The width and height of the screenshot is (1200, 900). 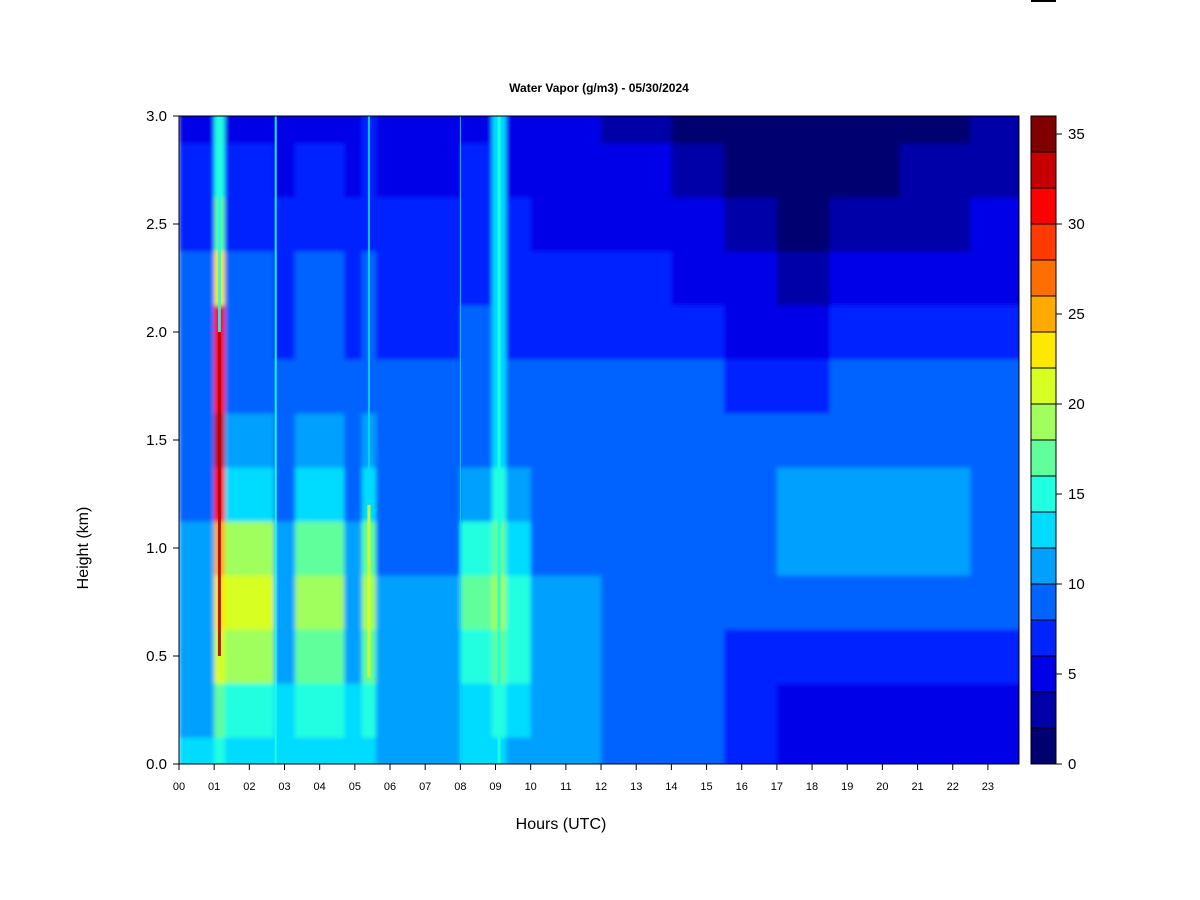 What do you see at coordinates (671, 787) in the screenshot?
I see `x-tick-label: 14` at bounding box center [671, 787].